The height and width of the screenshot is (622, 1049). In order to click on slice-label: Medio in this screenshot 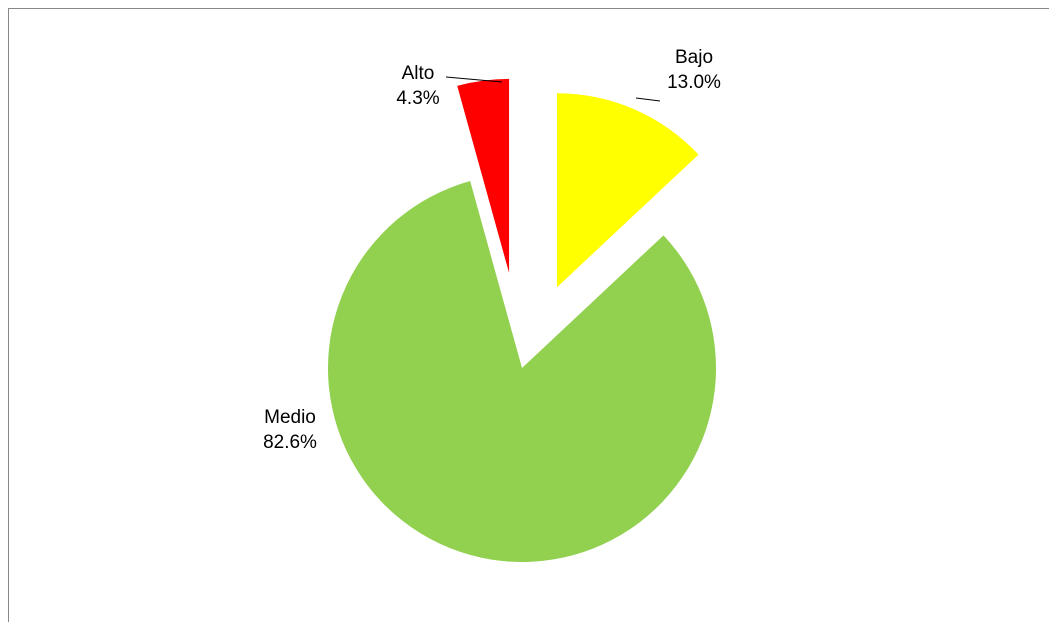, I will do `click(290, 417)`.